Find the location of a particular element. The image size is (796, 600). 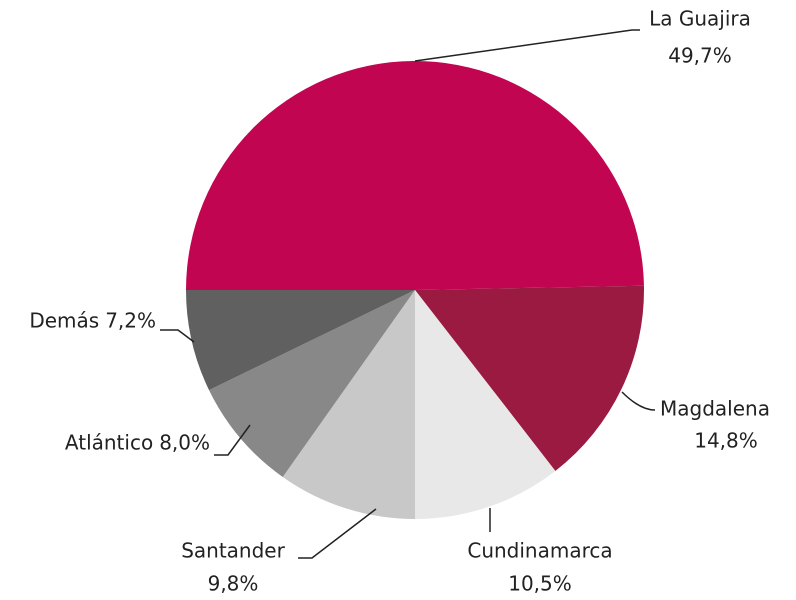

slice-label: Demás is located at coordinates (64, 321).